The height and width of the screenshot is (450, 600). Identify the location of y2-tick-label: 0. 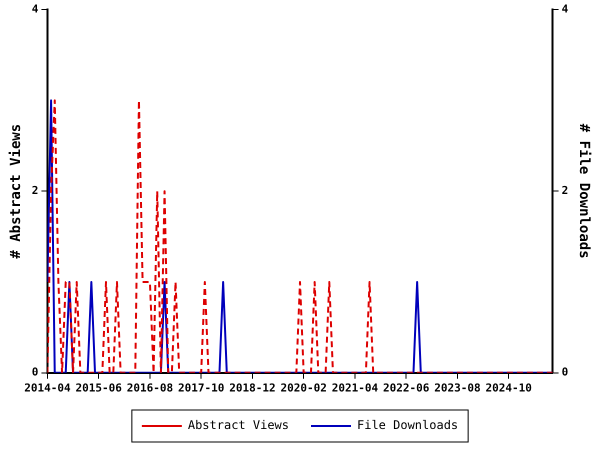
(565, 372).